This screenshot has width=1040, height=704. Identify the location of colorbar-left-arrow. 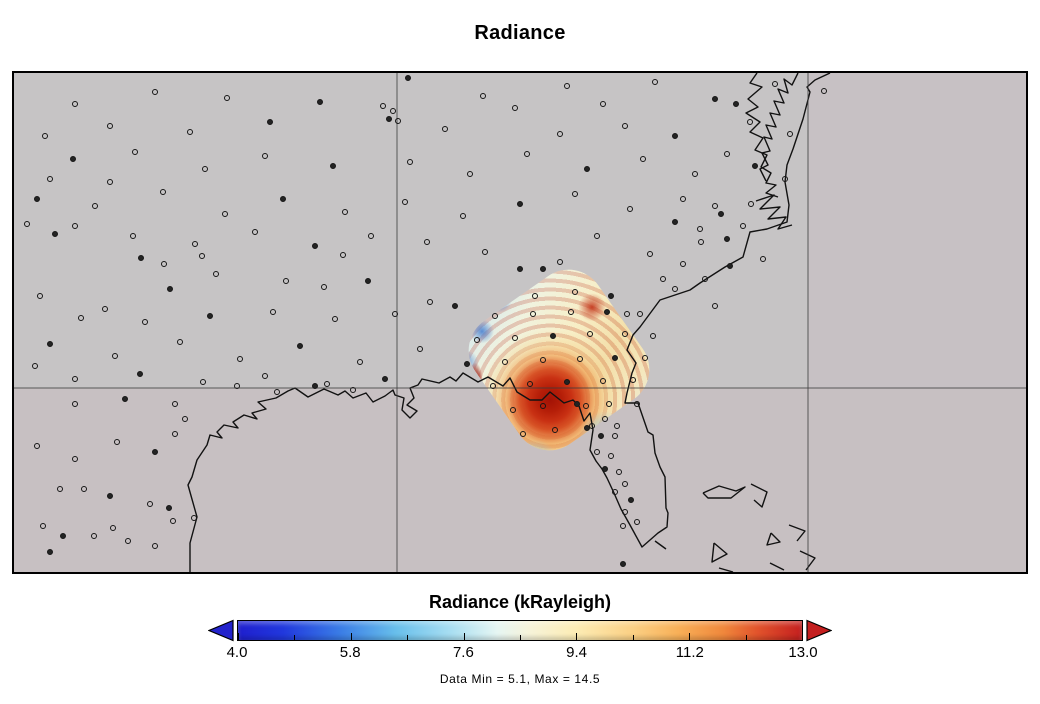
(221, 630).